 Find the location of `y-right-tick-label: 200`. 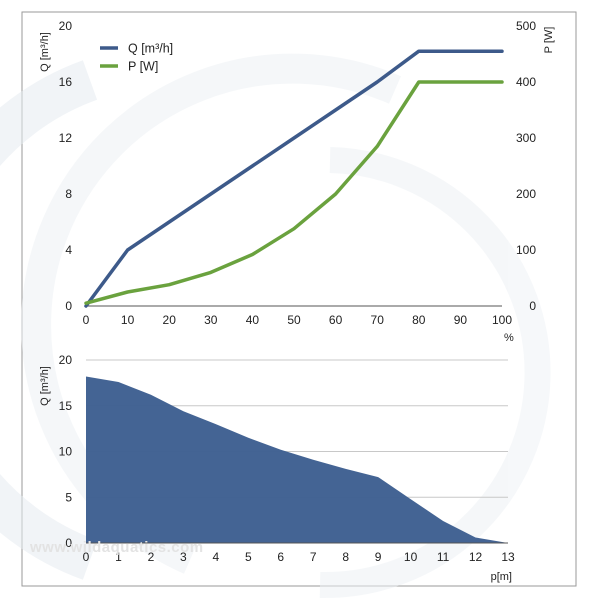

y-right-tick-label: 200 is located at coordinates (526, 194).